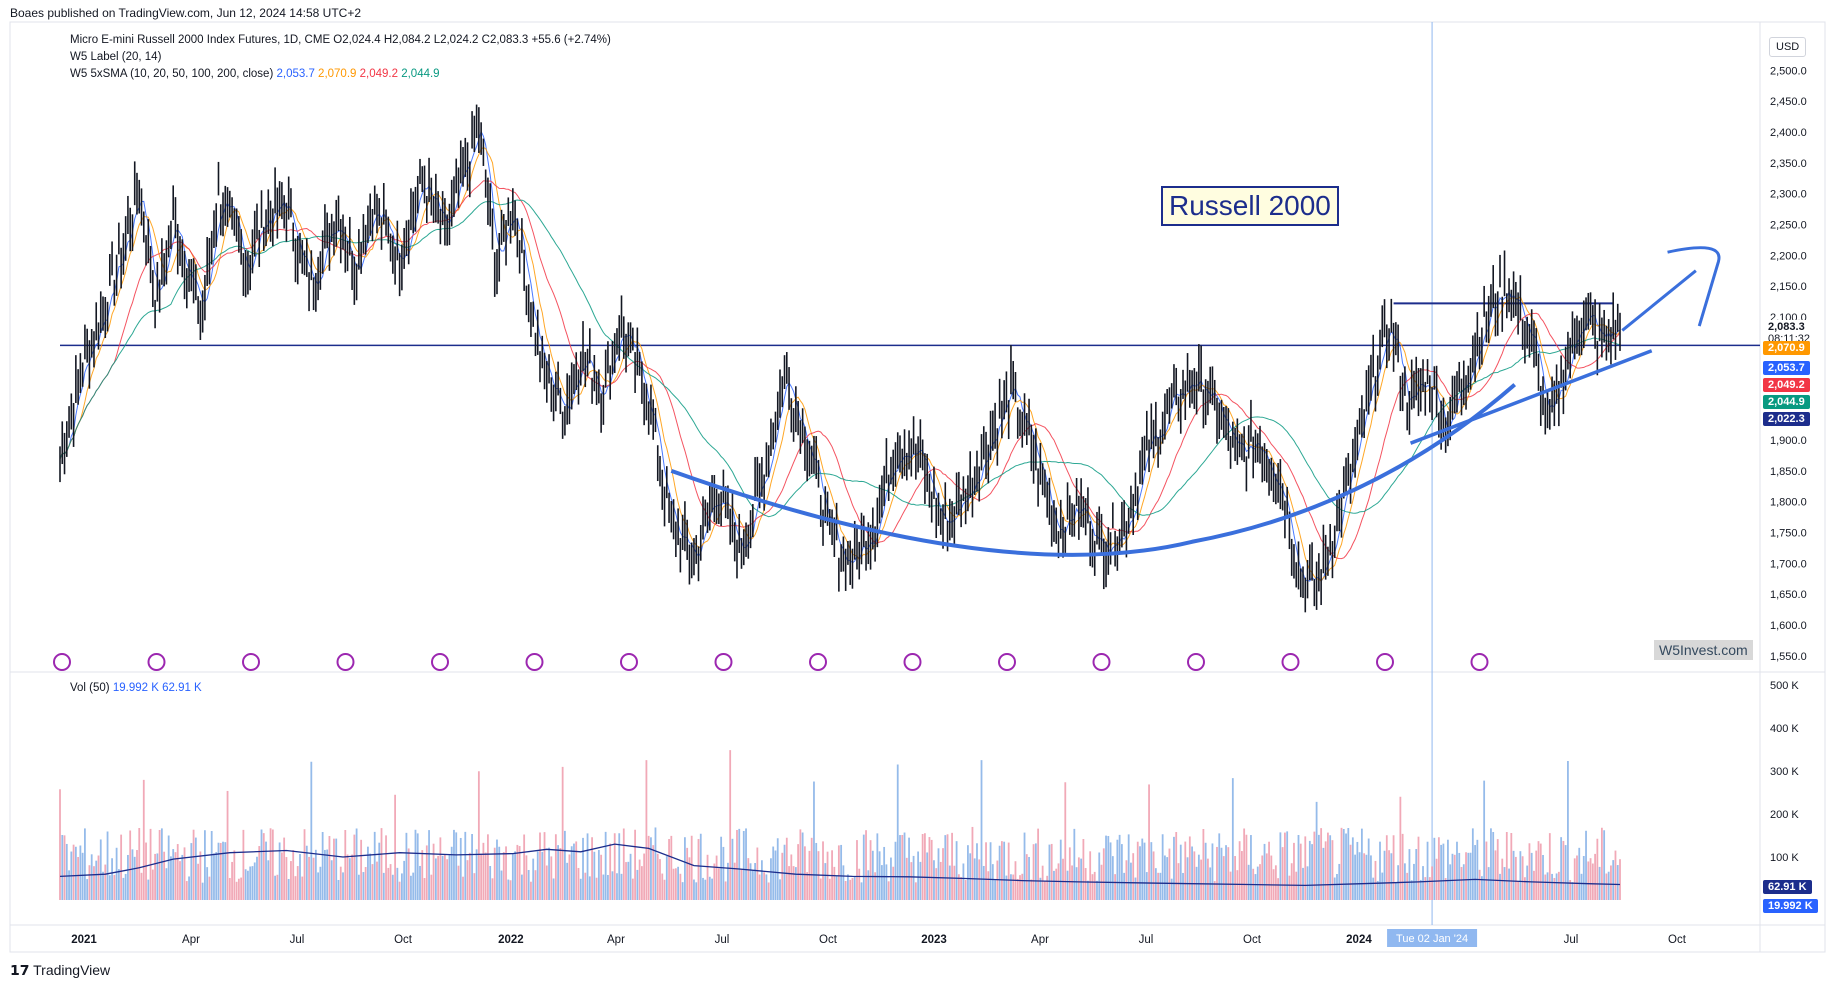 This screenshot has height=985, width=1835. Describe the element at coordinates (377, 74) in the screenshot. I see `sma-value: 2,049.2` at that location.